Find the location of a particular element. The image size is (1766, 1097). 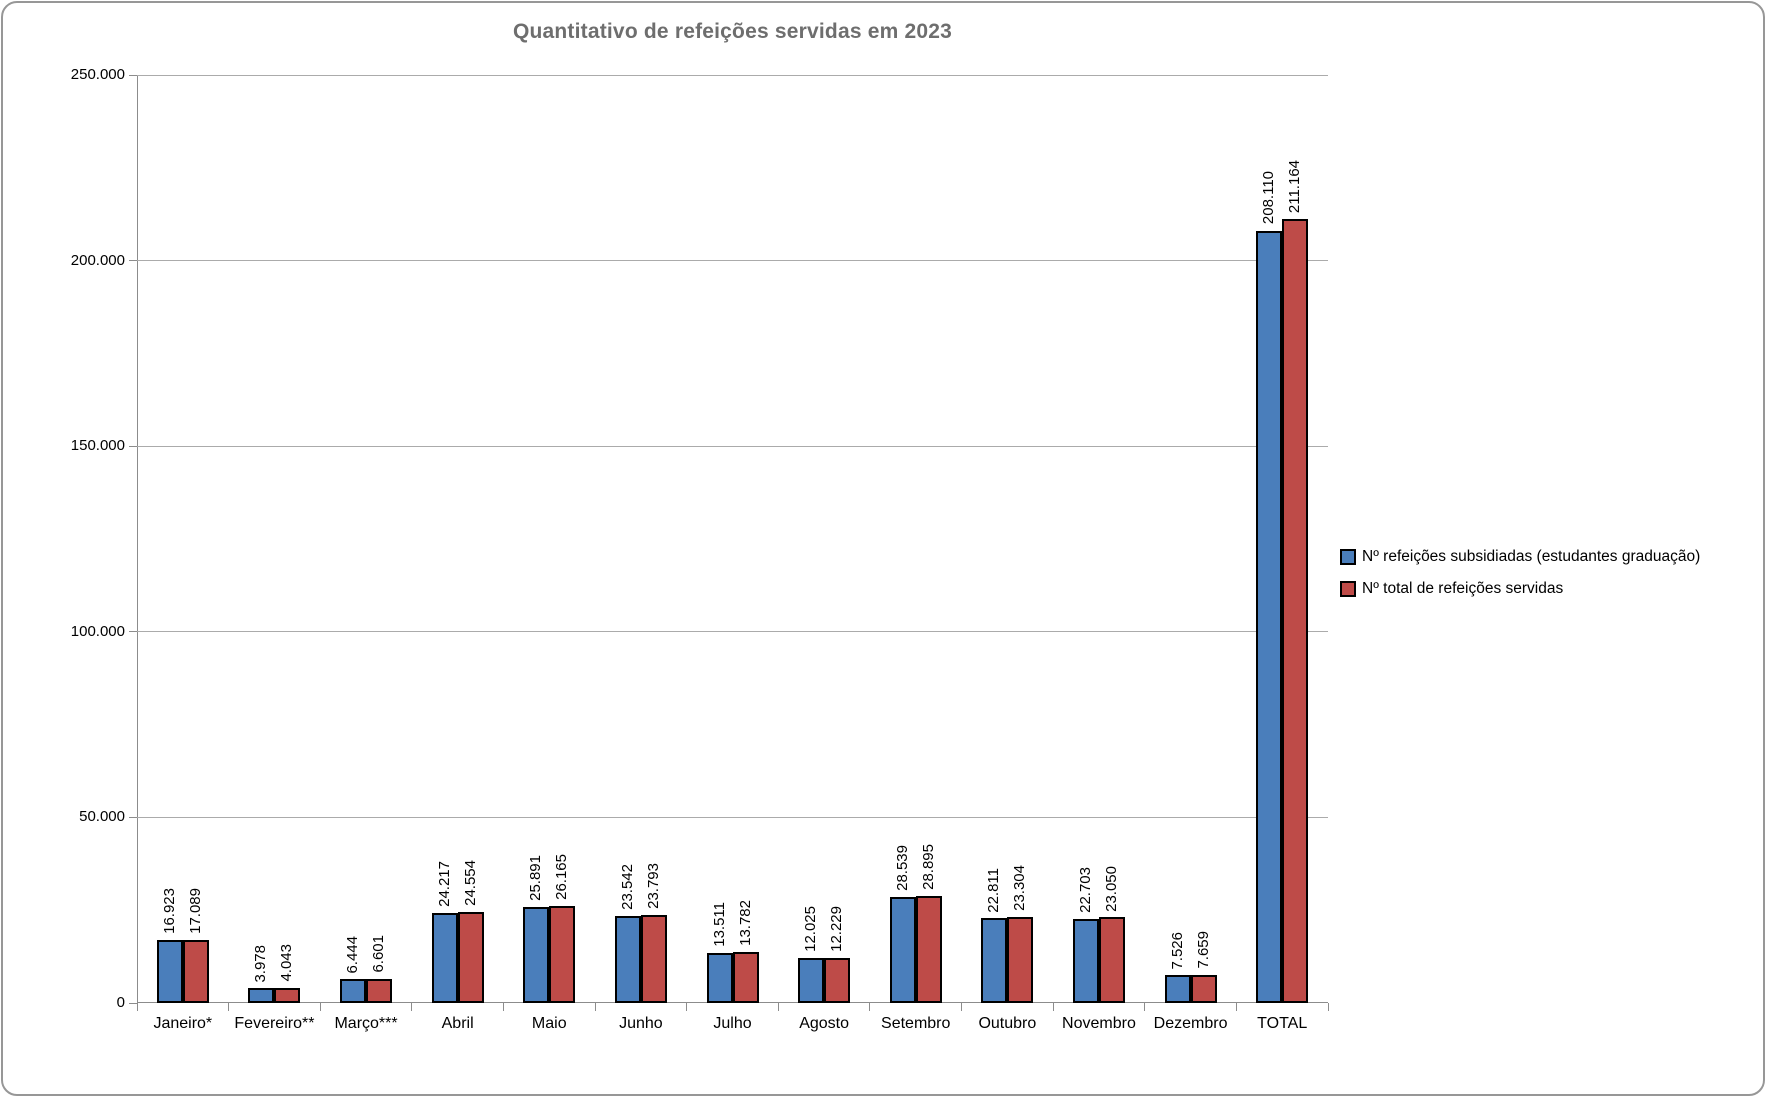

y-axis-tick-label: 200.000 is located at coordinates (97, 260).